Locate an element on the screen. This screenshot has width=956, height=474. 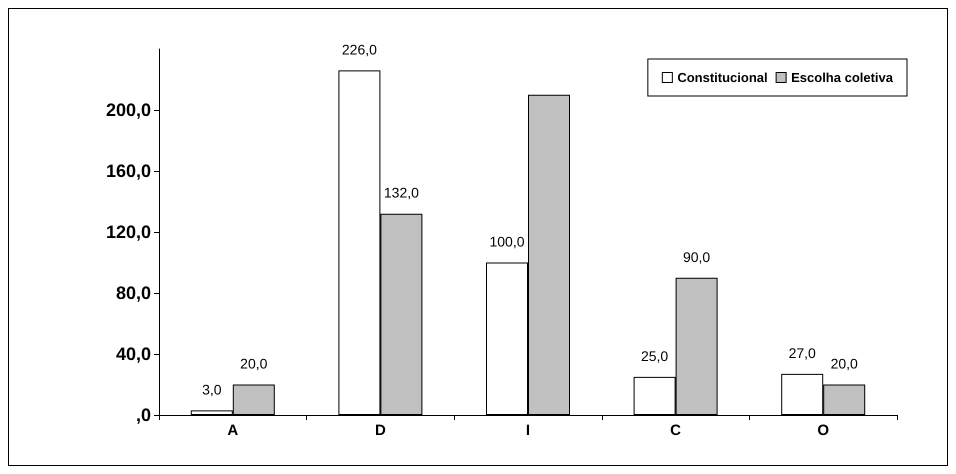
y-tick-label: 40,0 is located at coordinates (133, 354).